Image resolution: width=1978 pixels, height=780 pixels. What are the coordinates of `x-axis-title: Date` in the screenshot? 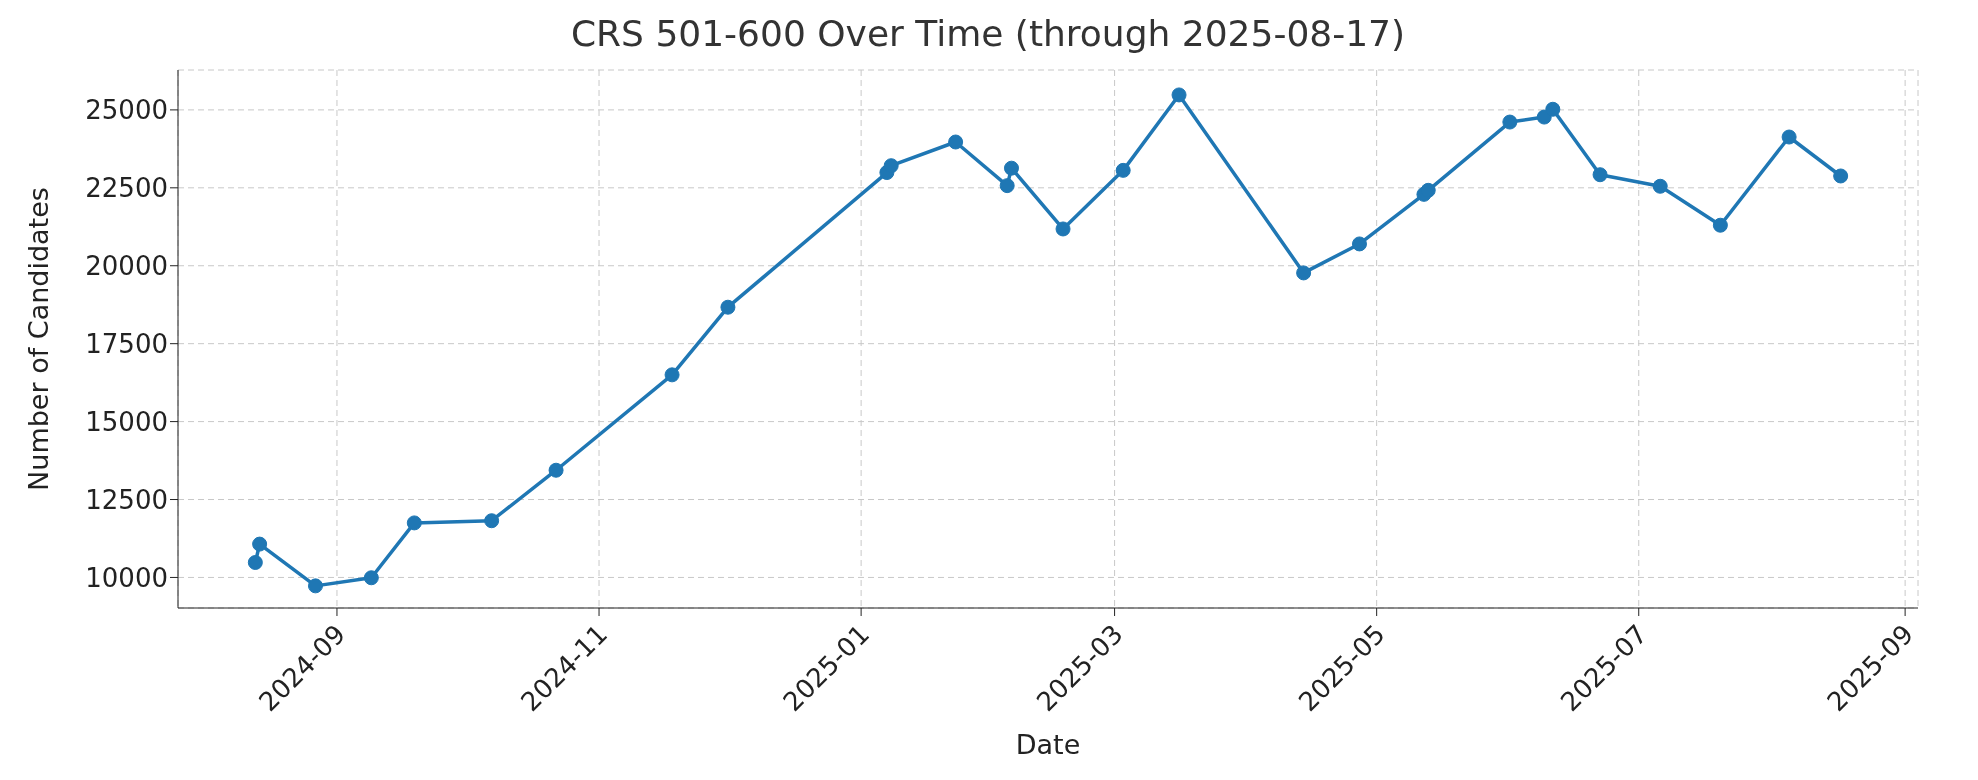 It's located at (1048, 744).